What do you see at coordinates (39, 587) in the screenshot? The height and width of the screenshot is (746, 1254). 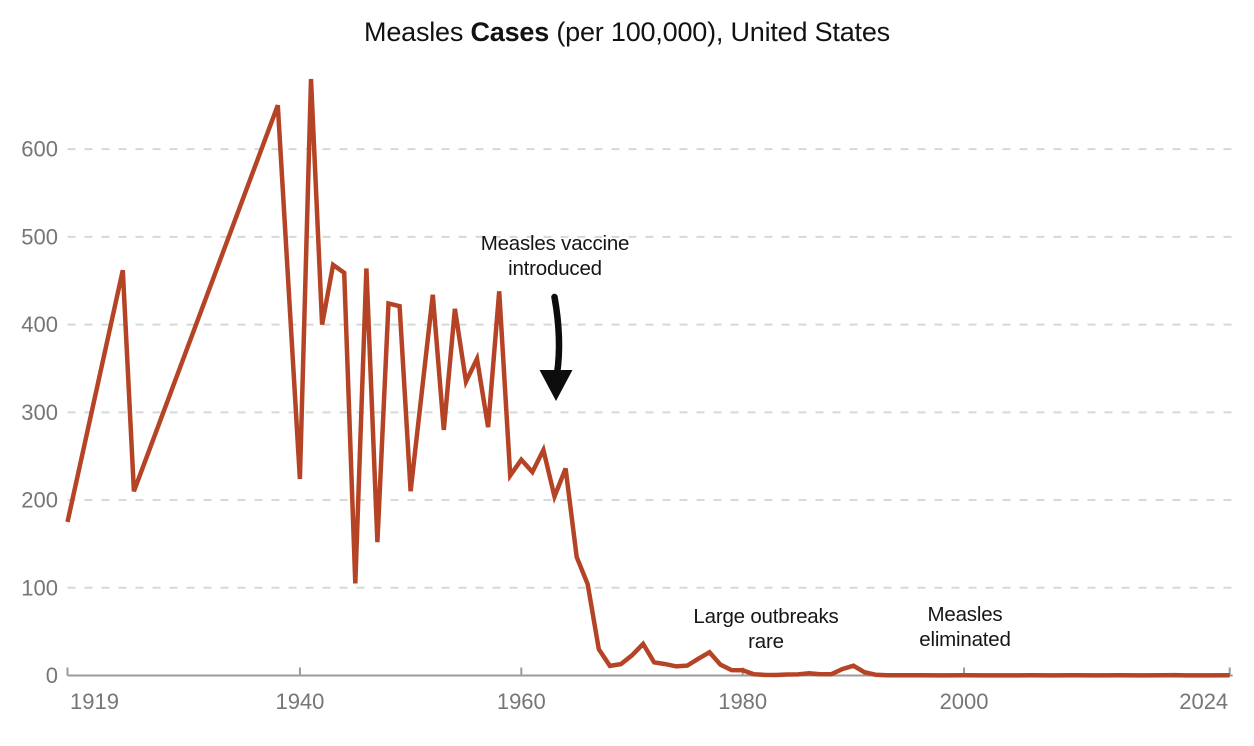 I see `y-tick-label-100: 100` at bounding box center [39, 587].